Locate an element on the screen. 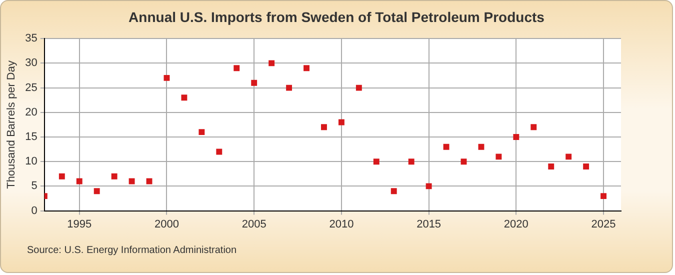 This screenshot has width=675, height=275. y-tick-label: 5 is located at coordinates (34, 186).